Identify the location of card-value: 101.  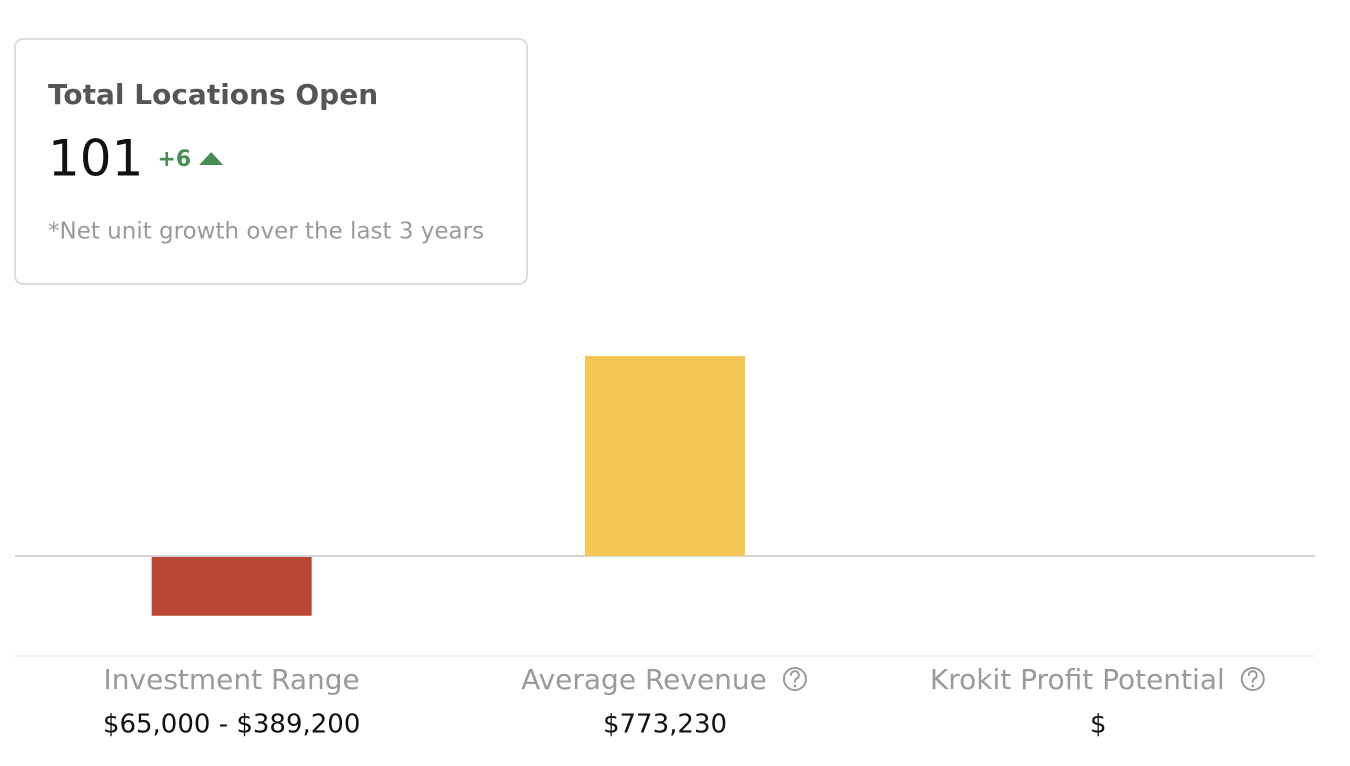
(95, 159).